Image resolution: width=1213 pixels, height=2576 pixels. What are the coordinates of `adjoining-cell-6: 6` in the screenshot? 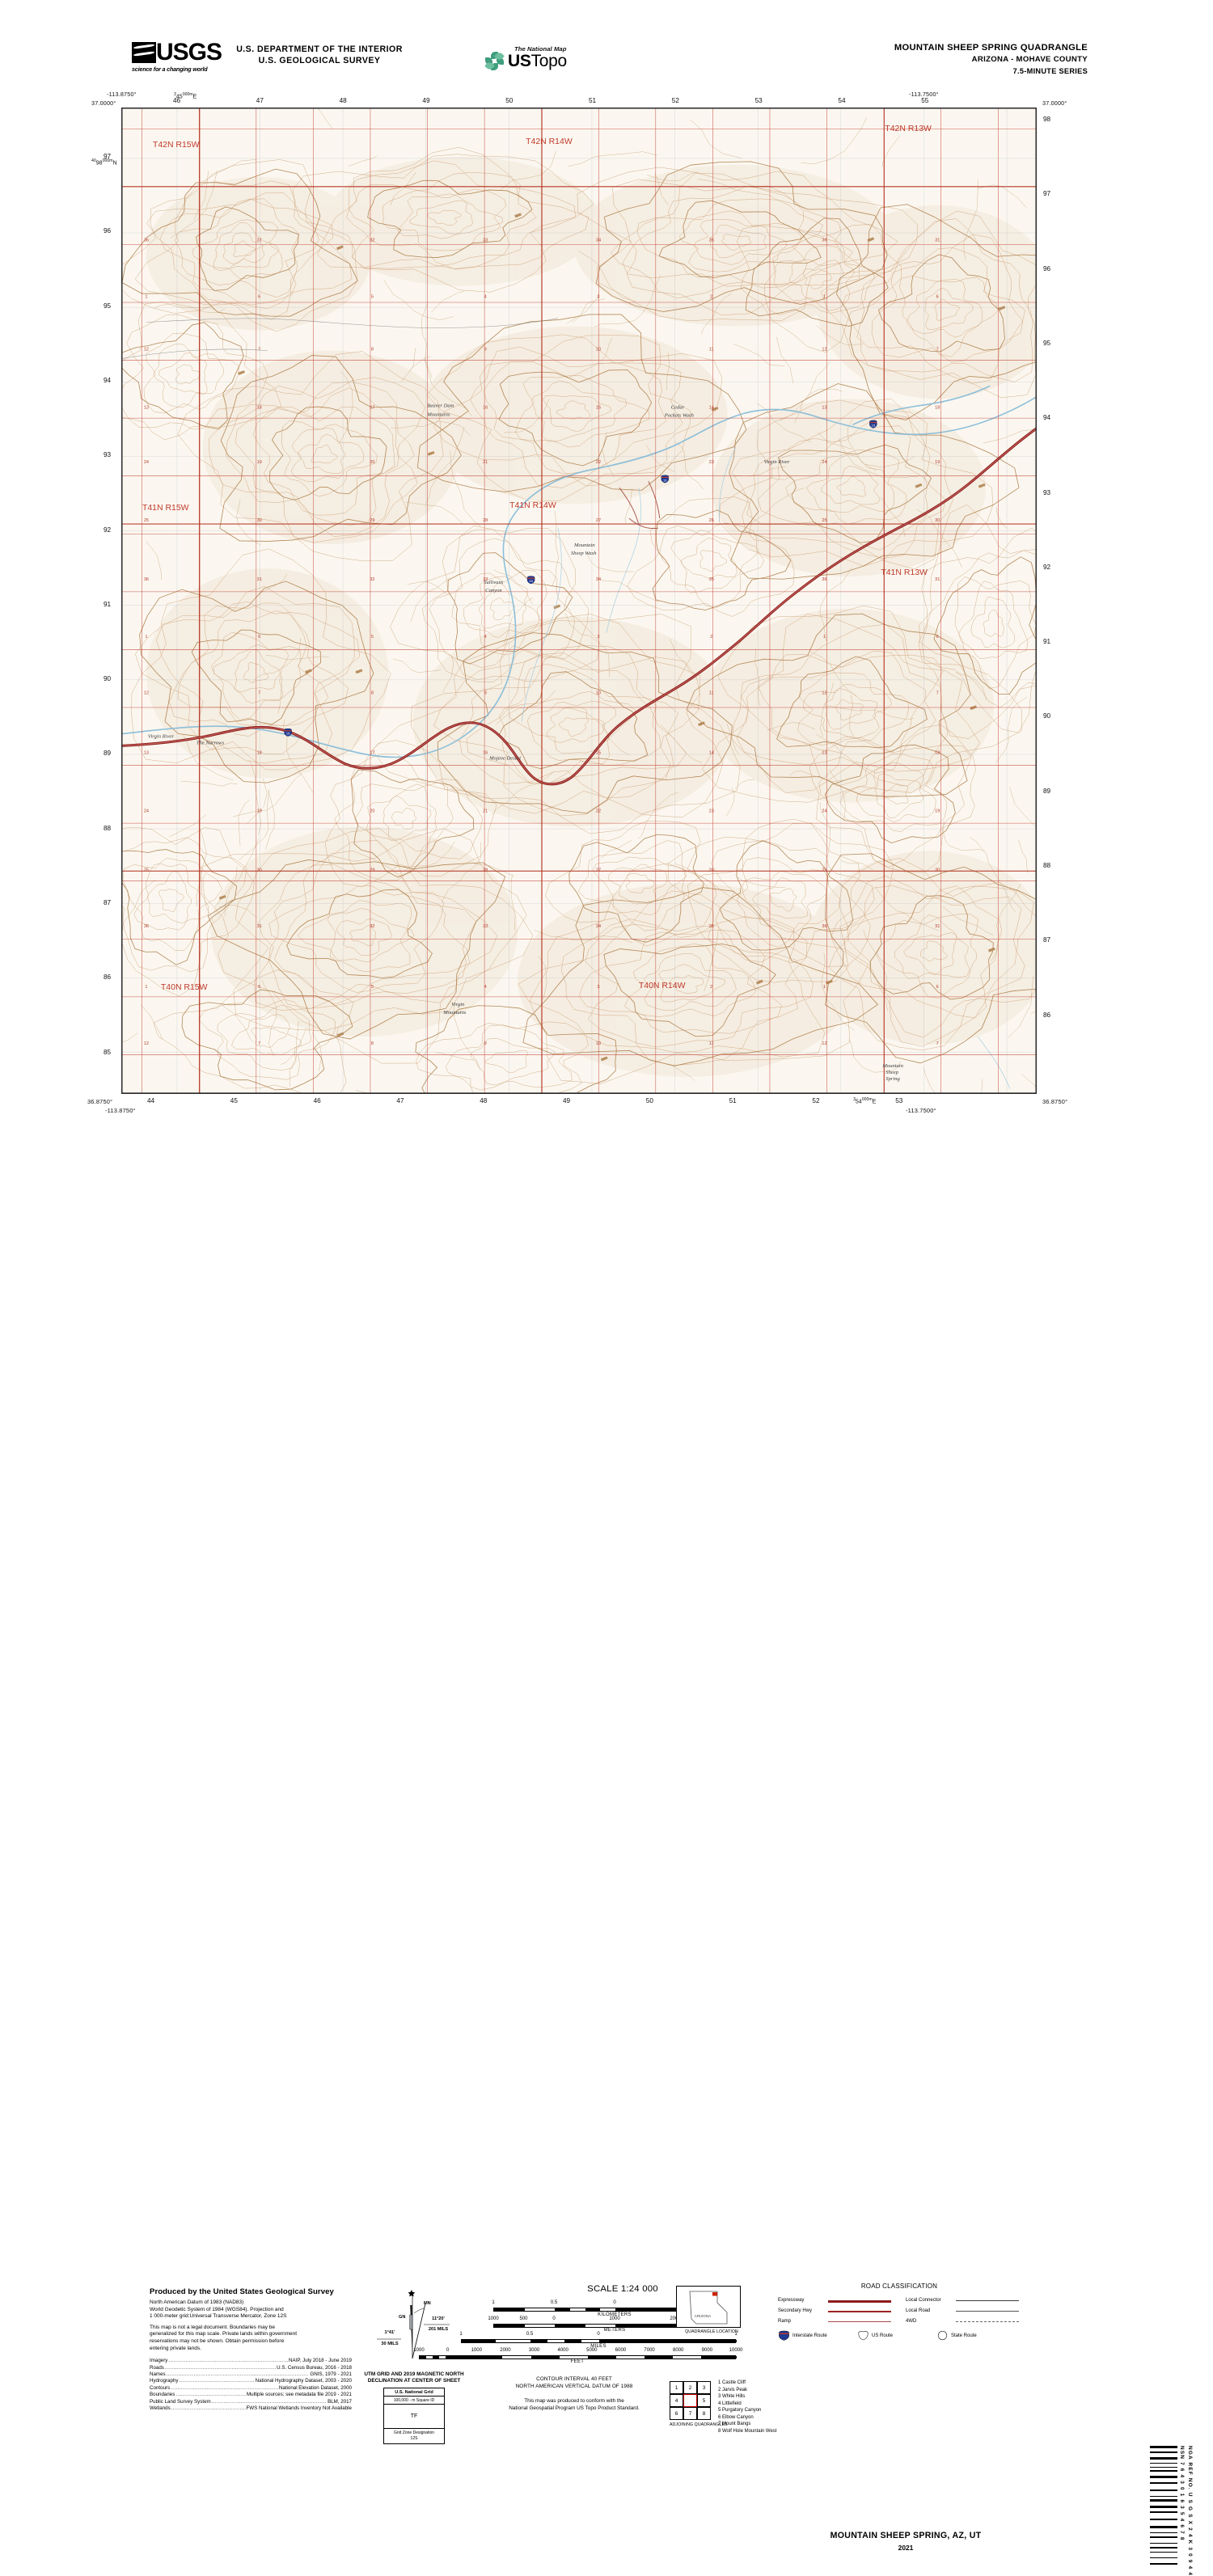 It's located at (676, 2413).